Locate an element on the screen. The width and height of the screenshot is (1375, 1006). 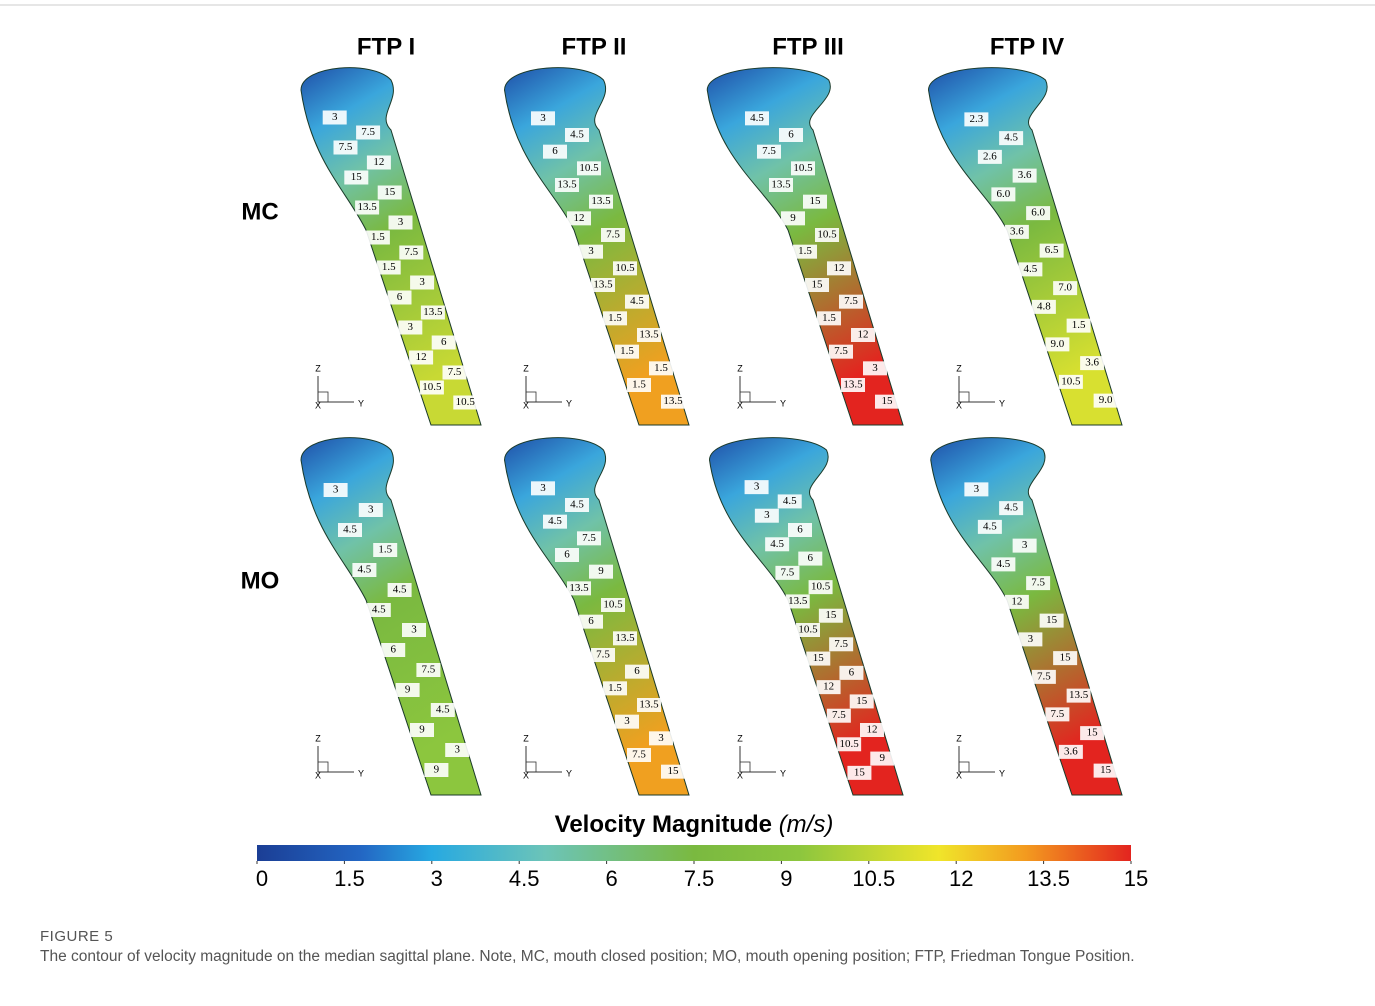
colorbar-tick-label: 7.5 is located at coordinates (699, 878).